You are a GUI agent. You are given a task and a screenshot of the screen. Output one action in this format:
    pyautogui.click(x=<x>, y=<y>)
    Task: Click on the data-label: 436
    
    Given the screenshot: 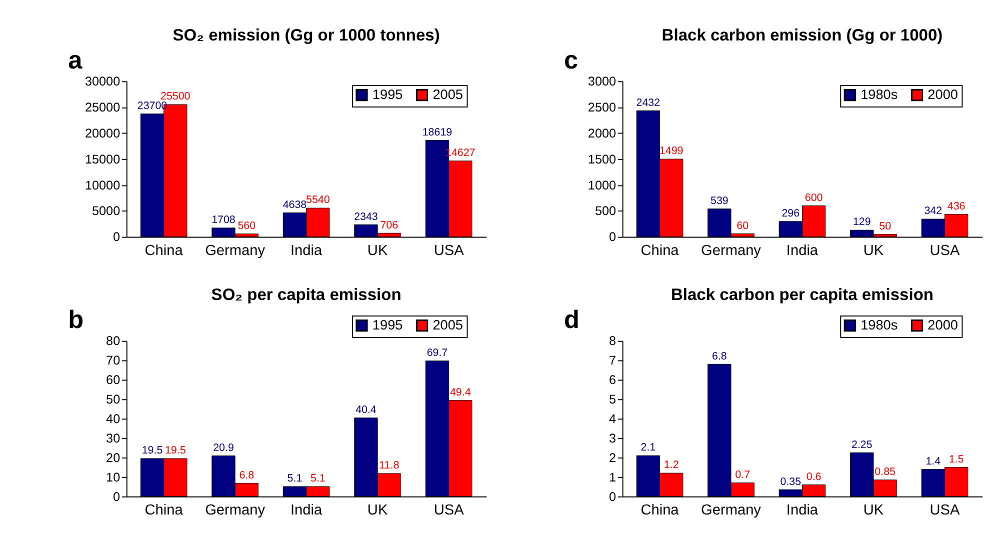 What is the action you would take?
    pyautogui.click(x=956, y=206)
    